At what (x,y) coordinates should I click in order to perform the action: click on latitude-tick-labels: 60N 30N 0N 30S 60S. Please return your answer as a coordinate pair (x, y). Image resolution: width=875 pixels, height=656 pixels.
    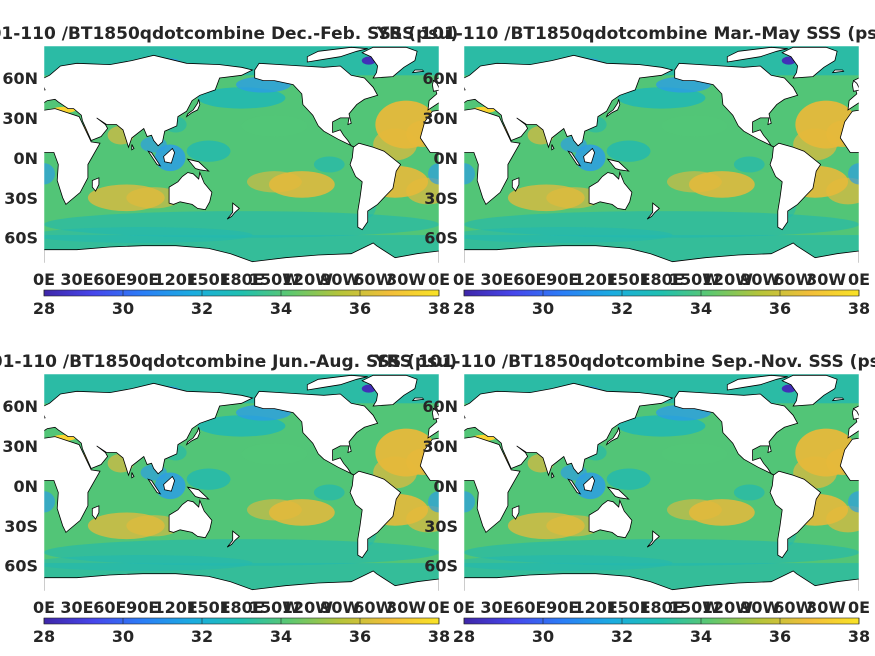
    Looking at the image, I should click on (440, 486).